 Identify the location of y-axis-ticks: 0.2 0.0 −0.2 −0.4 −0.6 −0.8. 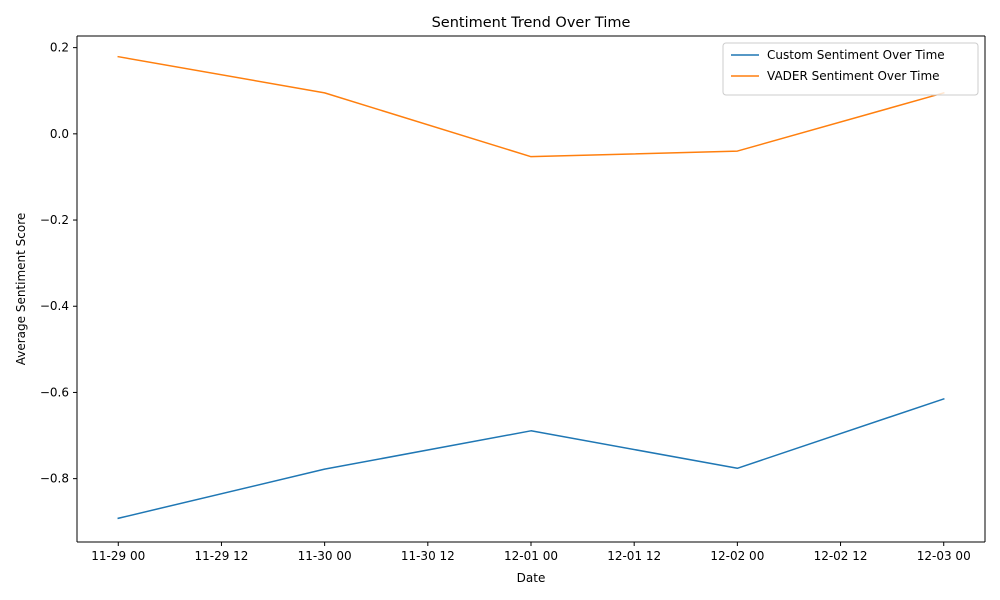
(58, 263).